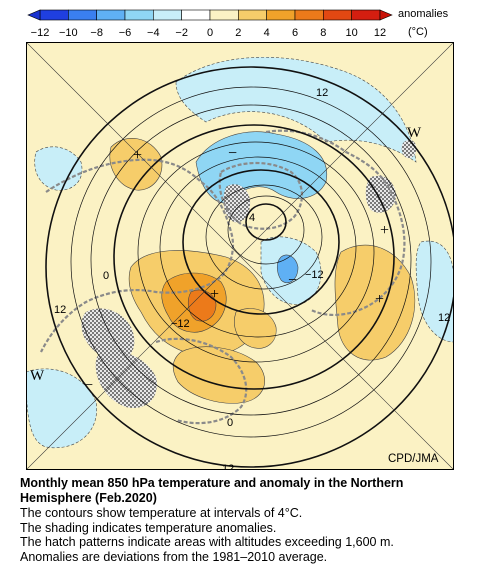  I want to click on scale-unit: (°C), so click(418, 32).